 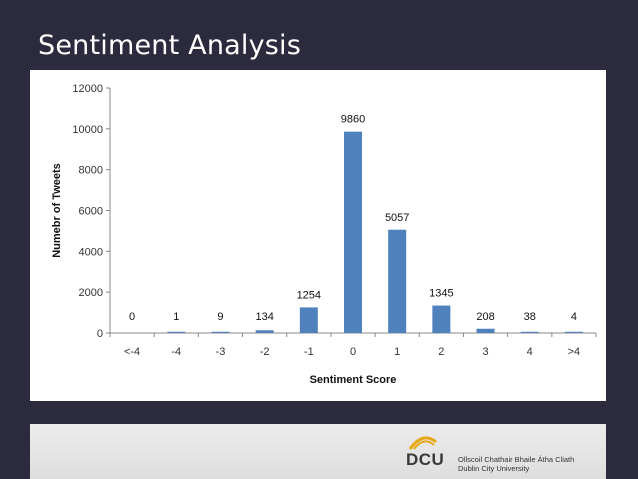 I want to click on logo-arc-icon, so click(x=422, y=443).